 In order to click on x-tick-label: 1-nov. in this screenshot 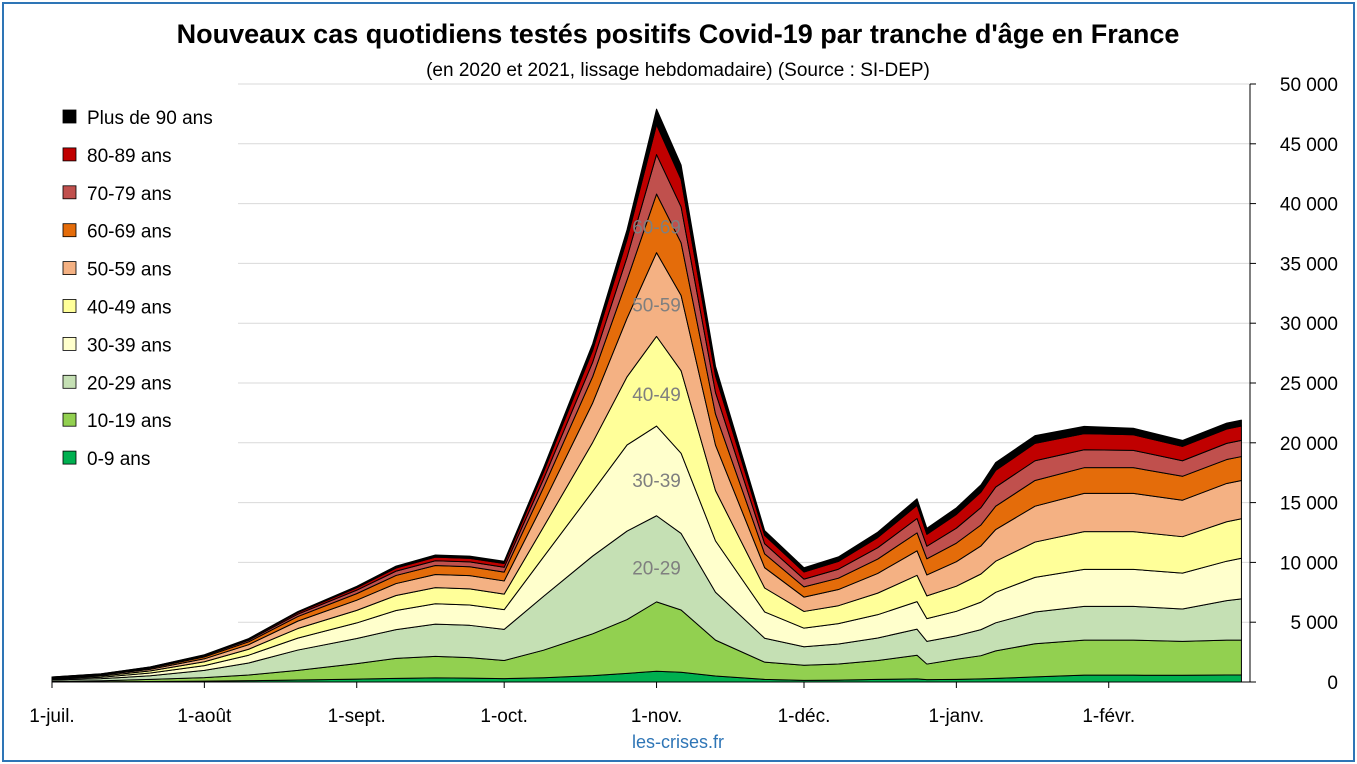, I will do `click(656, 716)`.